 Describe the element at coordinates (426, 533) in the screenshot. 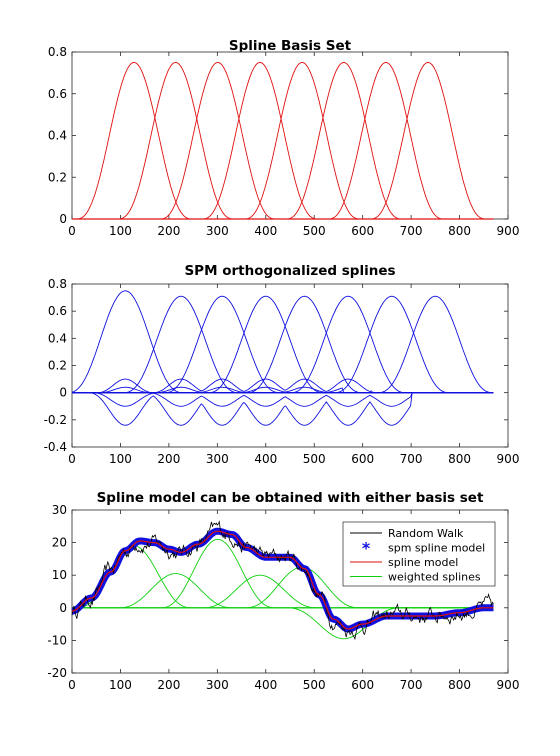

I see `legend-label: Random Walk` at that location.